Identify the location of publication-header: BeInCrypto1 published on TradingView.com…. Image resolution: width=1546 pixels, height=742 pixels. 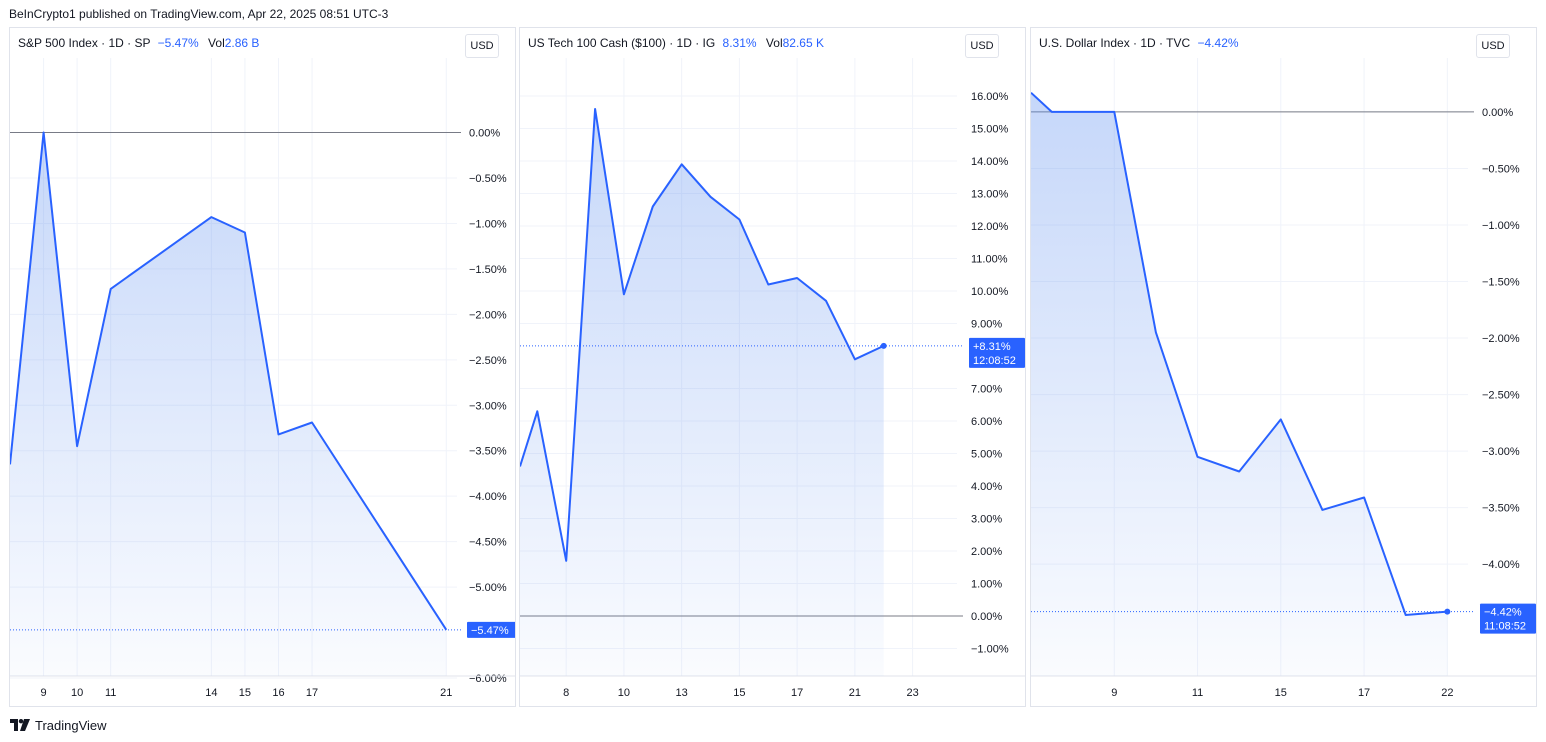
(199, 14).